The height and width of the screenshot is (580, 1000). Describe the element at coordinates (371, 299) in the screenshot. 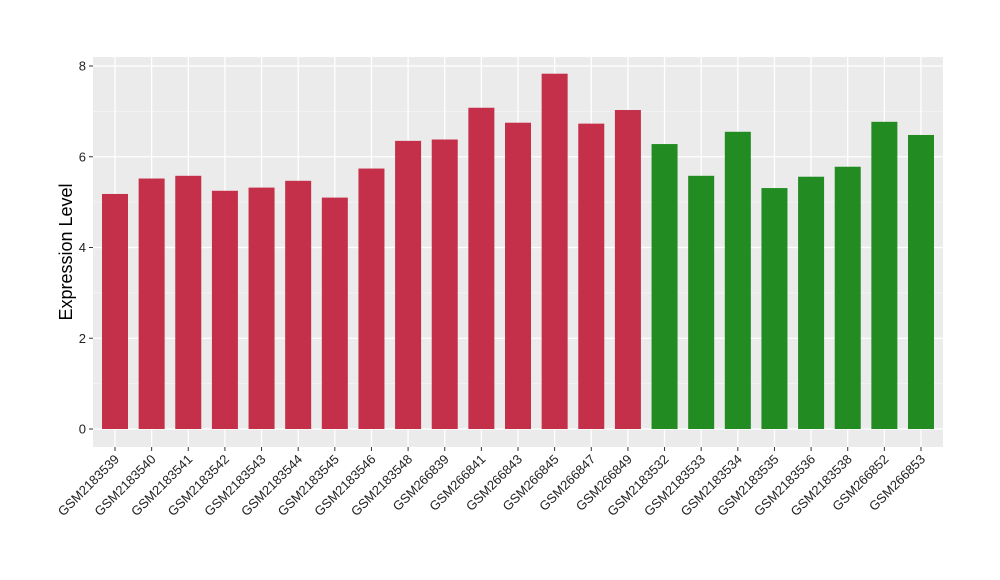

I see `bar-GSM2183546` at that location.